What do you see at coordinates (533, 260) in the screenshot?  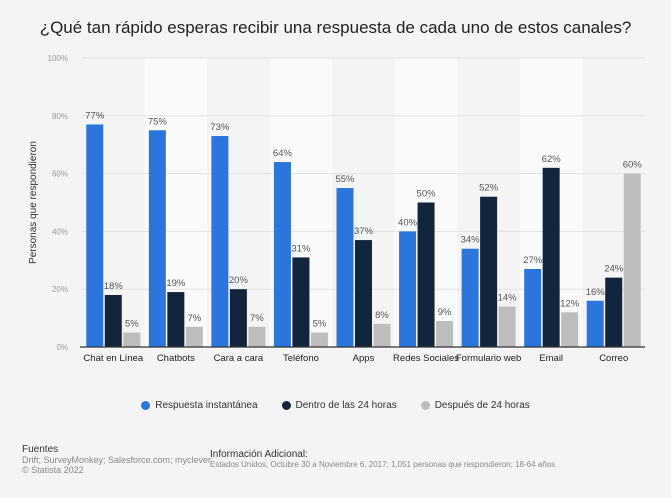 I see `data-label: 27%` at bounding box center [533, 260].